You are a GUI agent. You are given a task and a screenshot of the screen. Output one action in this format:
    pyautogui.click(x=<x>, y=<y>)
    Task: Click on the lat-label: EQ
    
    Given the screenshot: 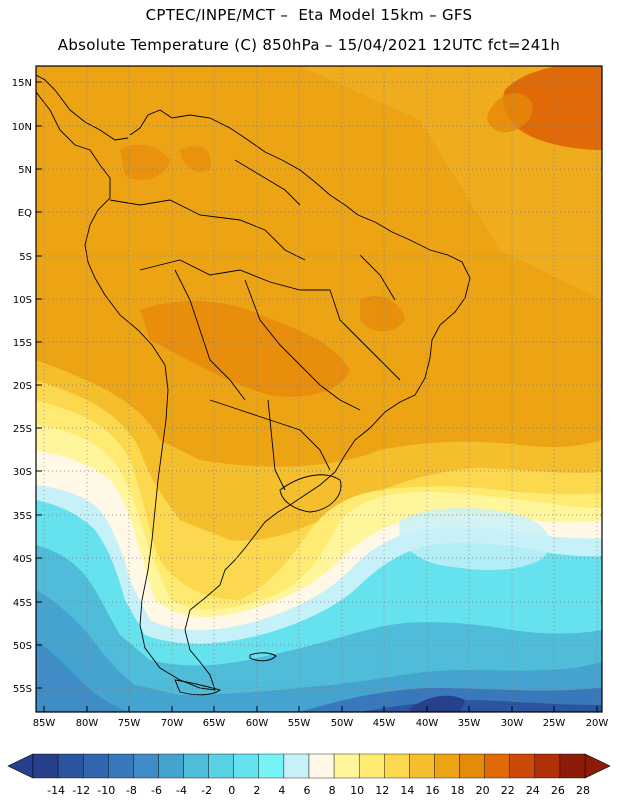 What is the action you would take?
    pyautogui.click(x=25, y=213)
    